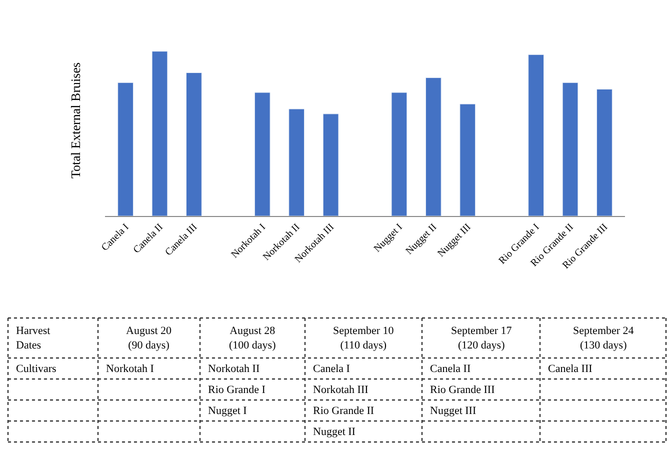 This screenshot has width=671, height=467. Describe the element at coordinates (130, 369) in the screenshot. I see `text: Norkotah I` at that location.